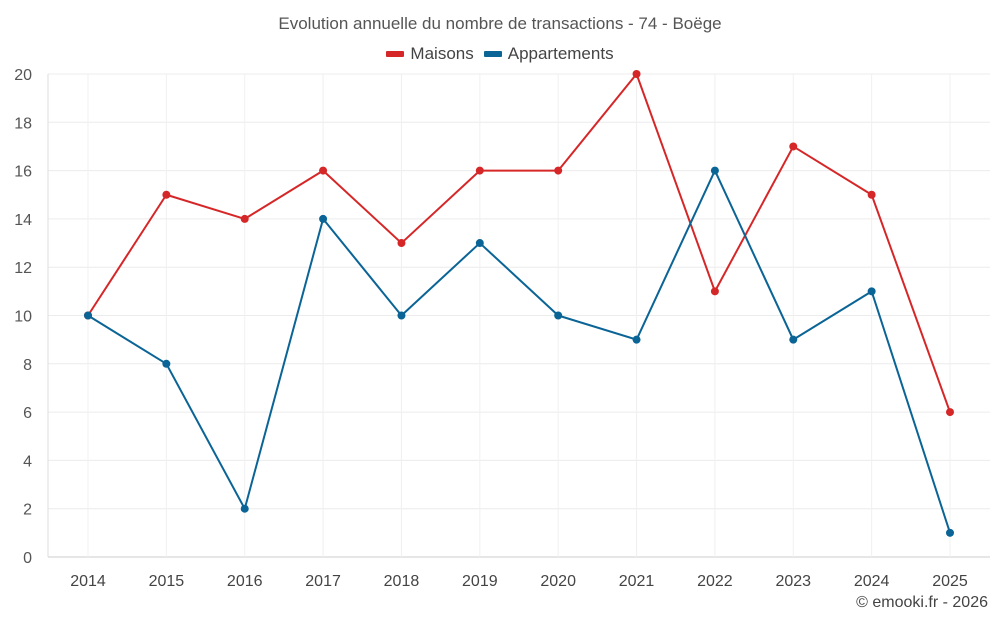  Describe the element at coordinates (166, 363) in the screenshot. I see `data-point-appartements-2015` at that location.